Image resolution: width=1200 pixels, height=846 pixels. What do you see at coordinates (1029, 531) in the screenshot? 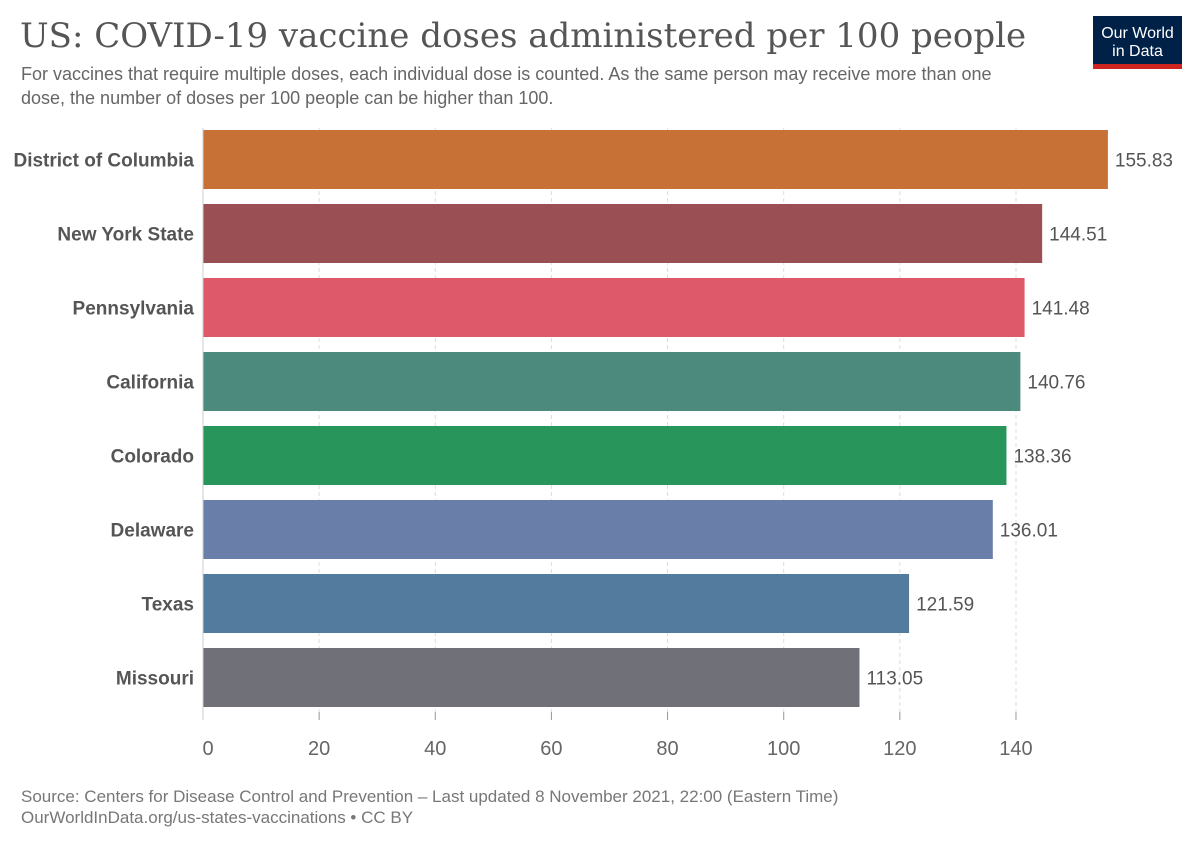
I see `value-label: 136.01` at bounding box center [1029, 531].